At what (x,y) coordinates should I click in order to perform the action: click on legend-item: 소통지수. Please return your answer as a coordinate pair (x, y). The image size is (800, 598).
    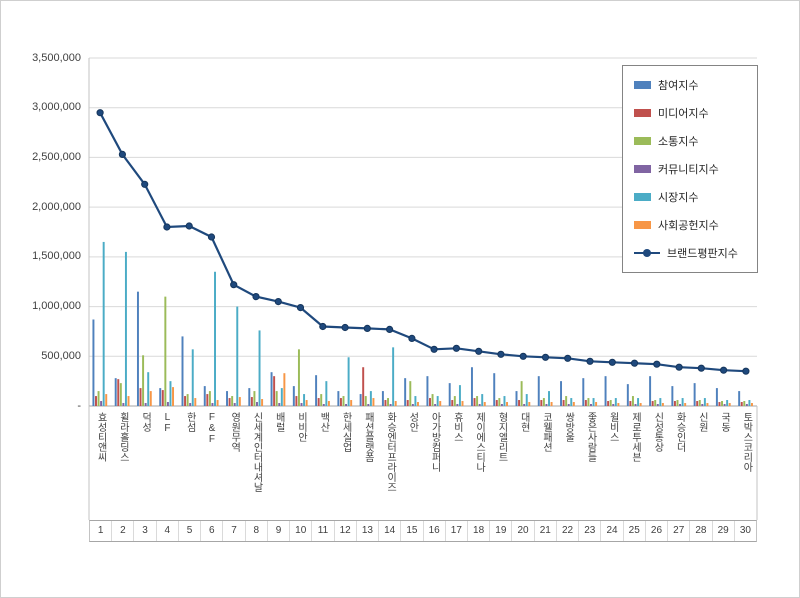
    Looking at the image, I should click on (693, 141).